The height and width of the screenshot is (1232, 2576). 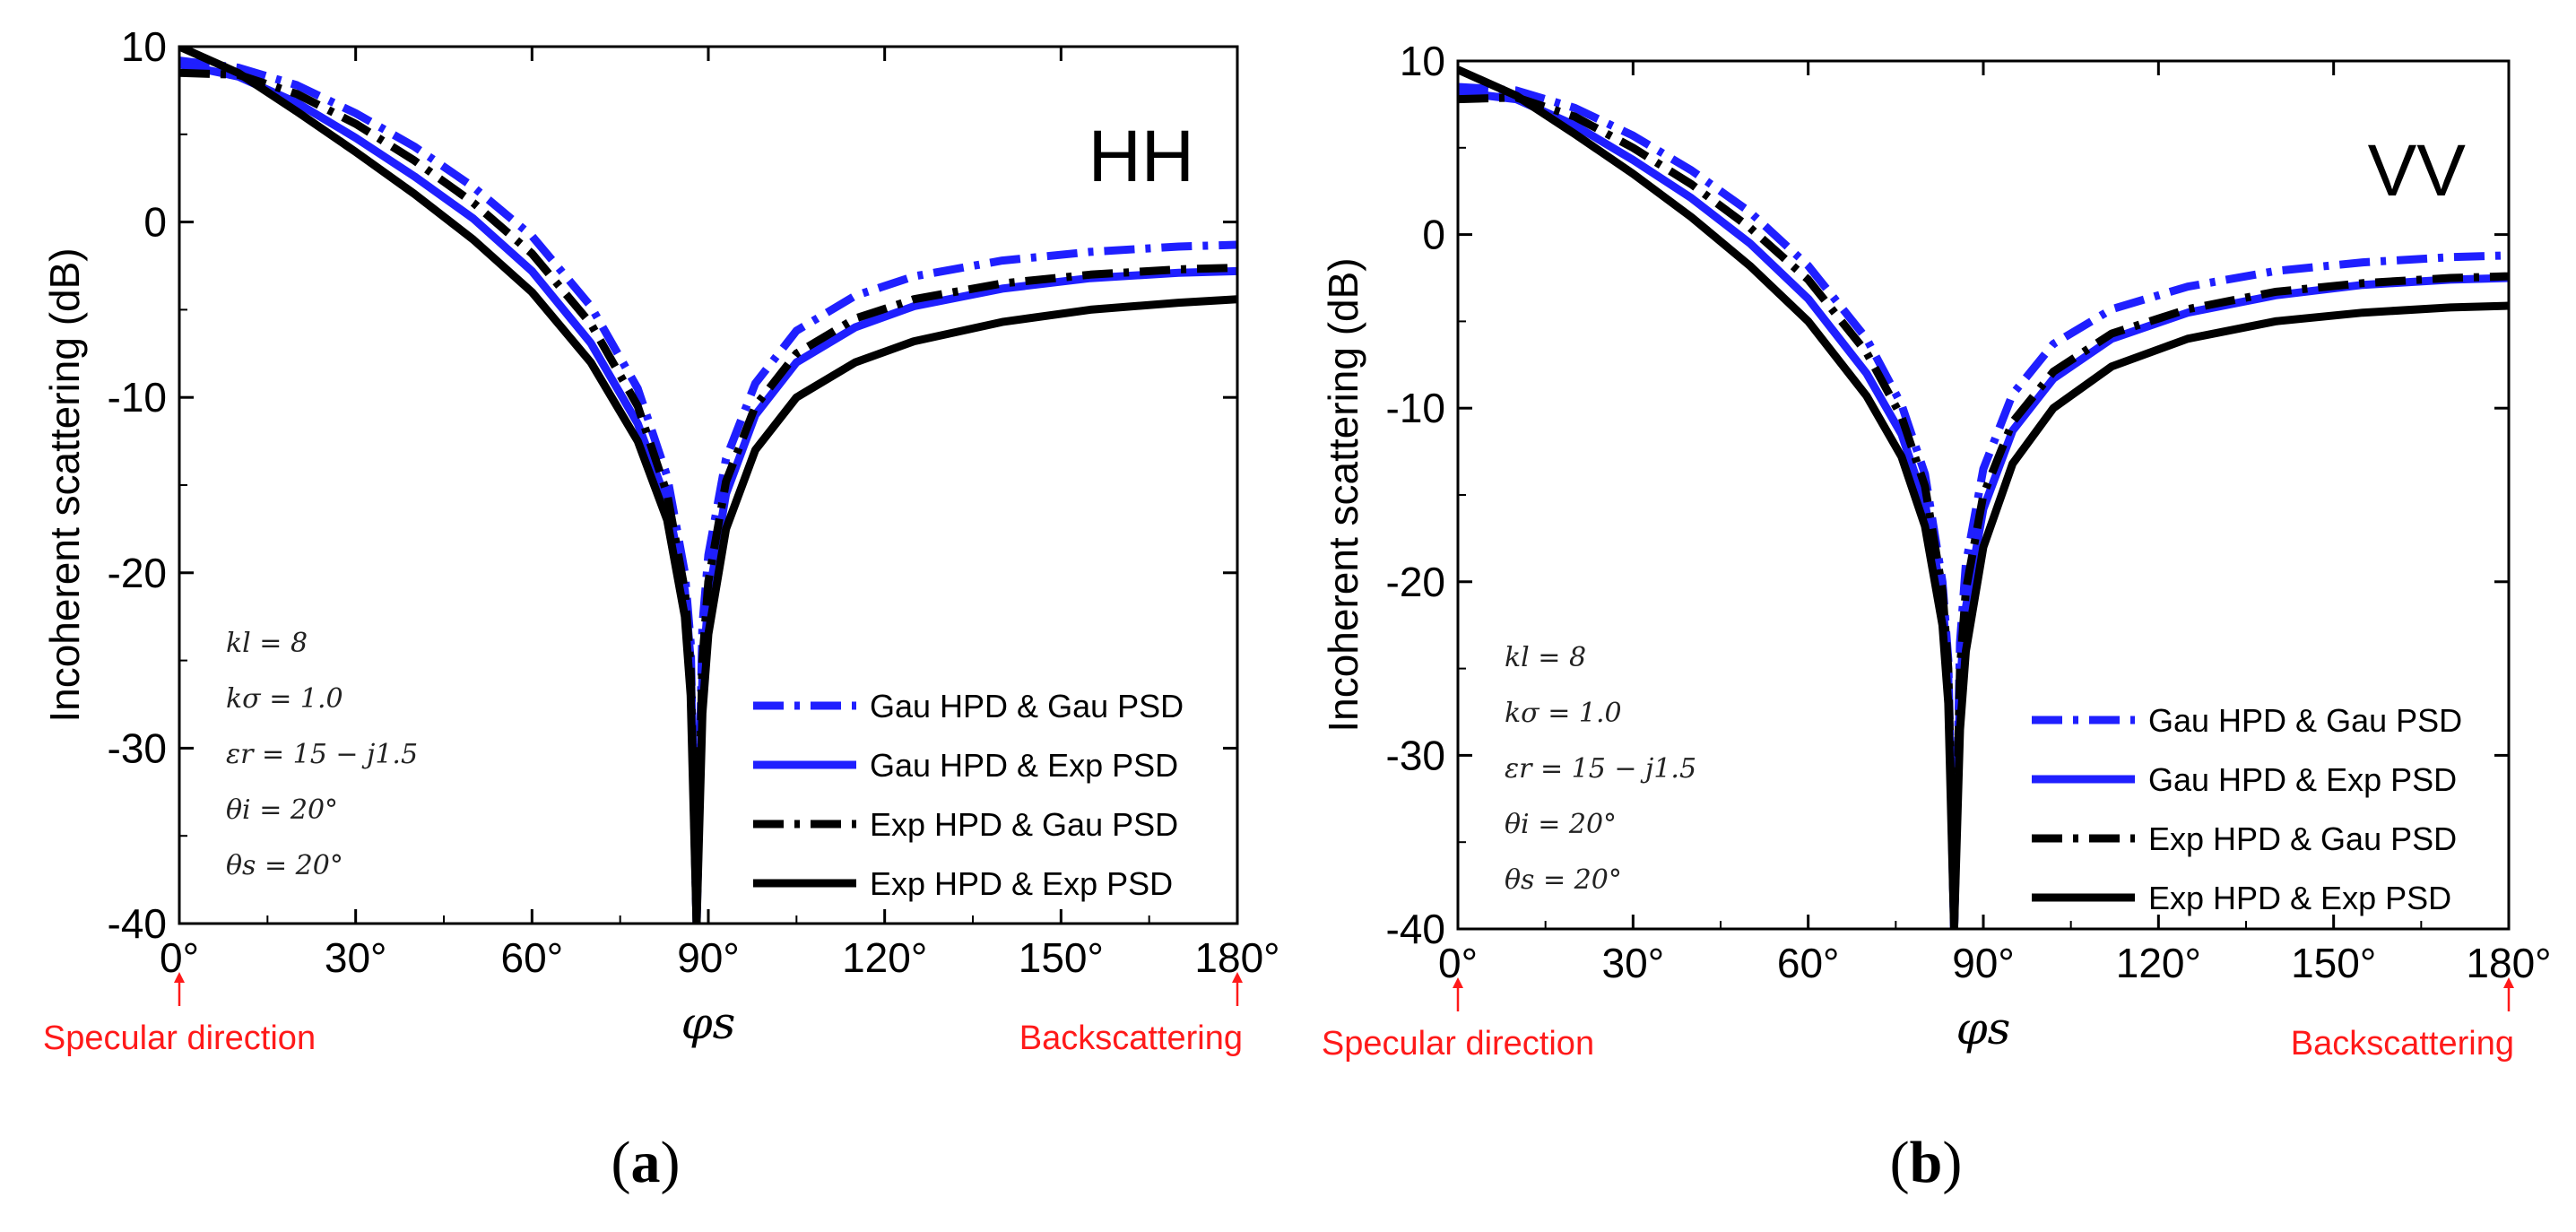 I want to click on caption-letter: a, so click(x=646, y=1162).